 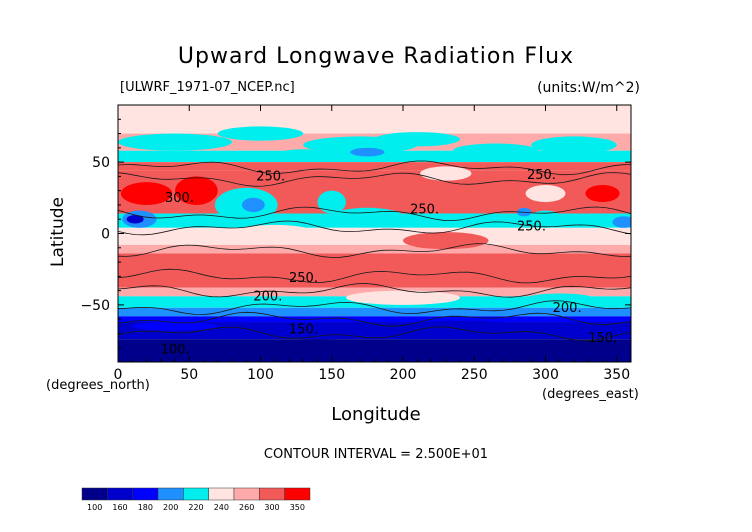 What do you see at coordinates (474, 375) in the screenshot?
I see `x-tick-label: 250` at bounding box center [474, 375].